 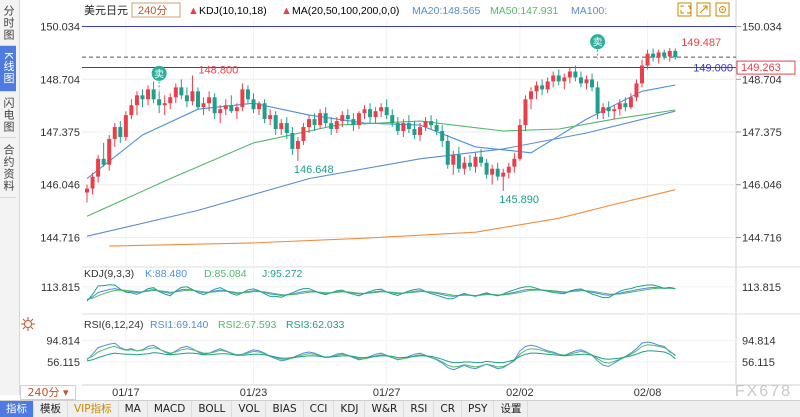 I want to click on toolbar-template: 模板, so click(x=51, y=408).